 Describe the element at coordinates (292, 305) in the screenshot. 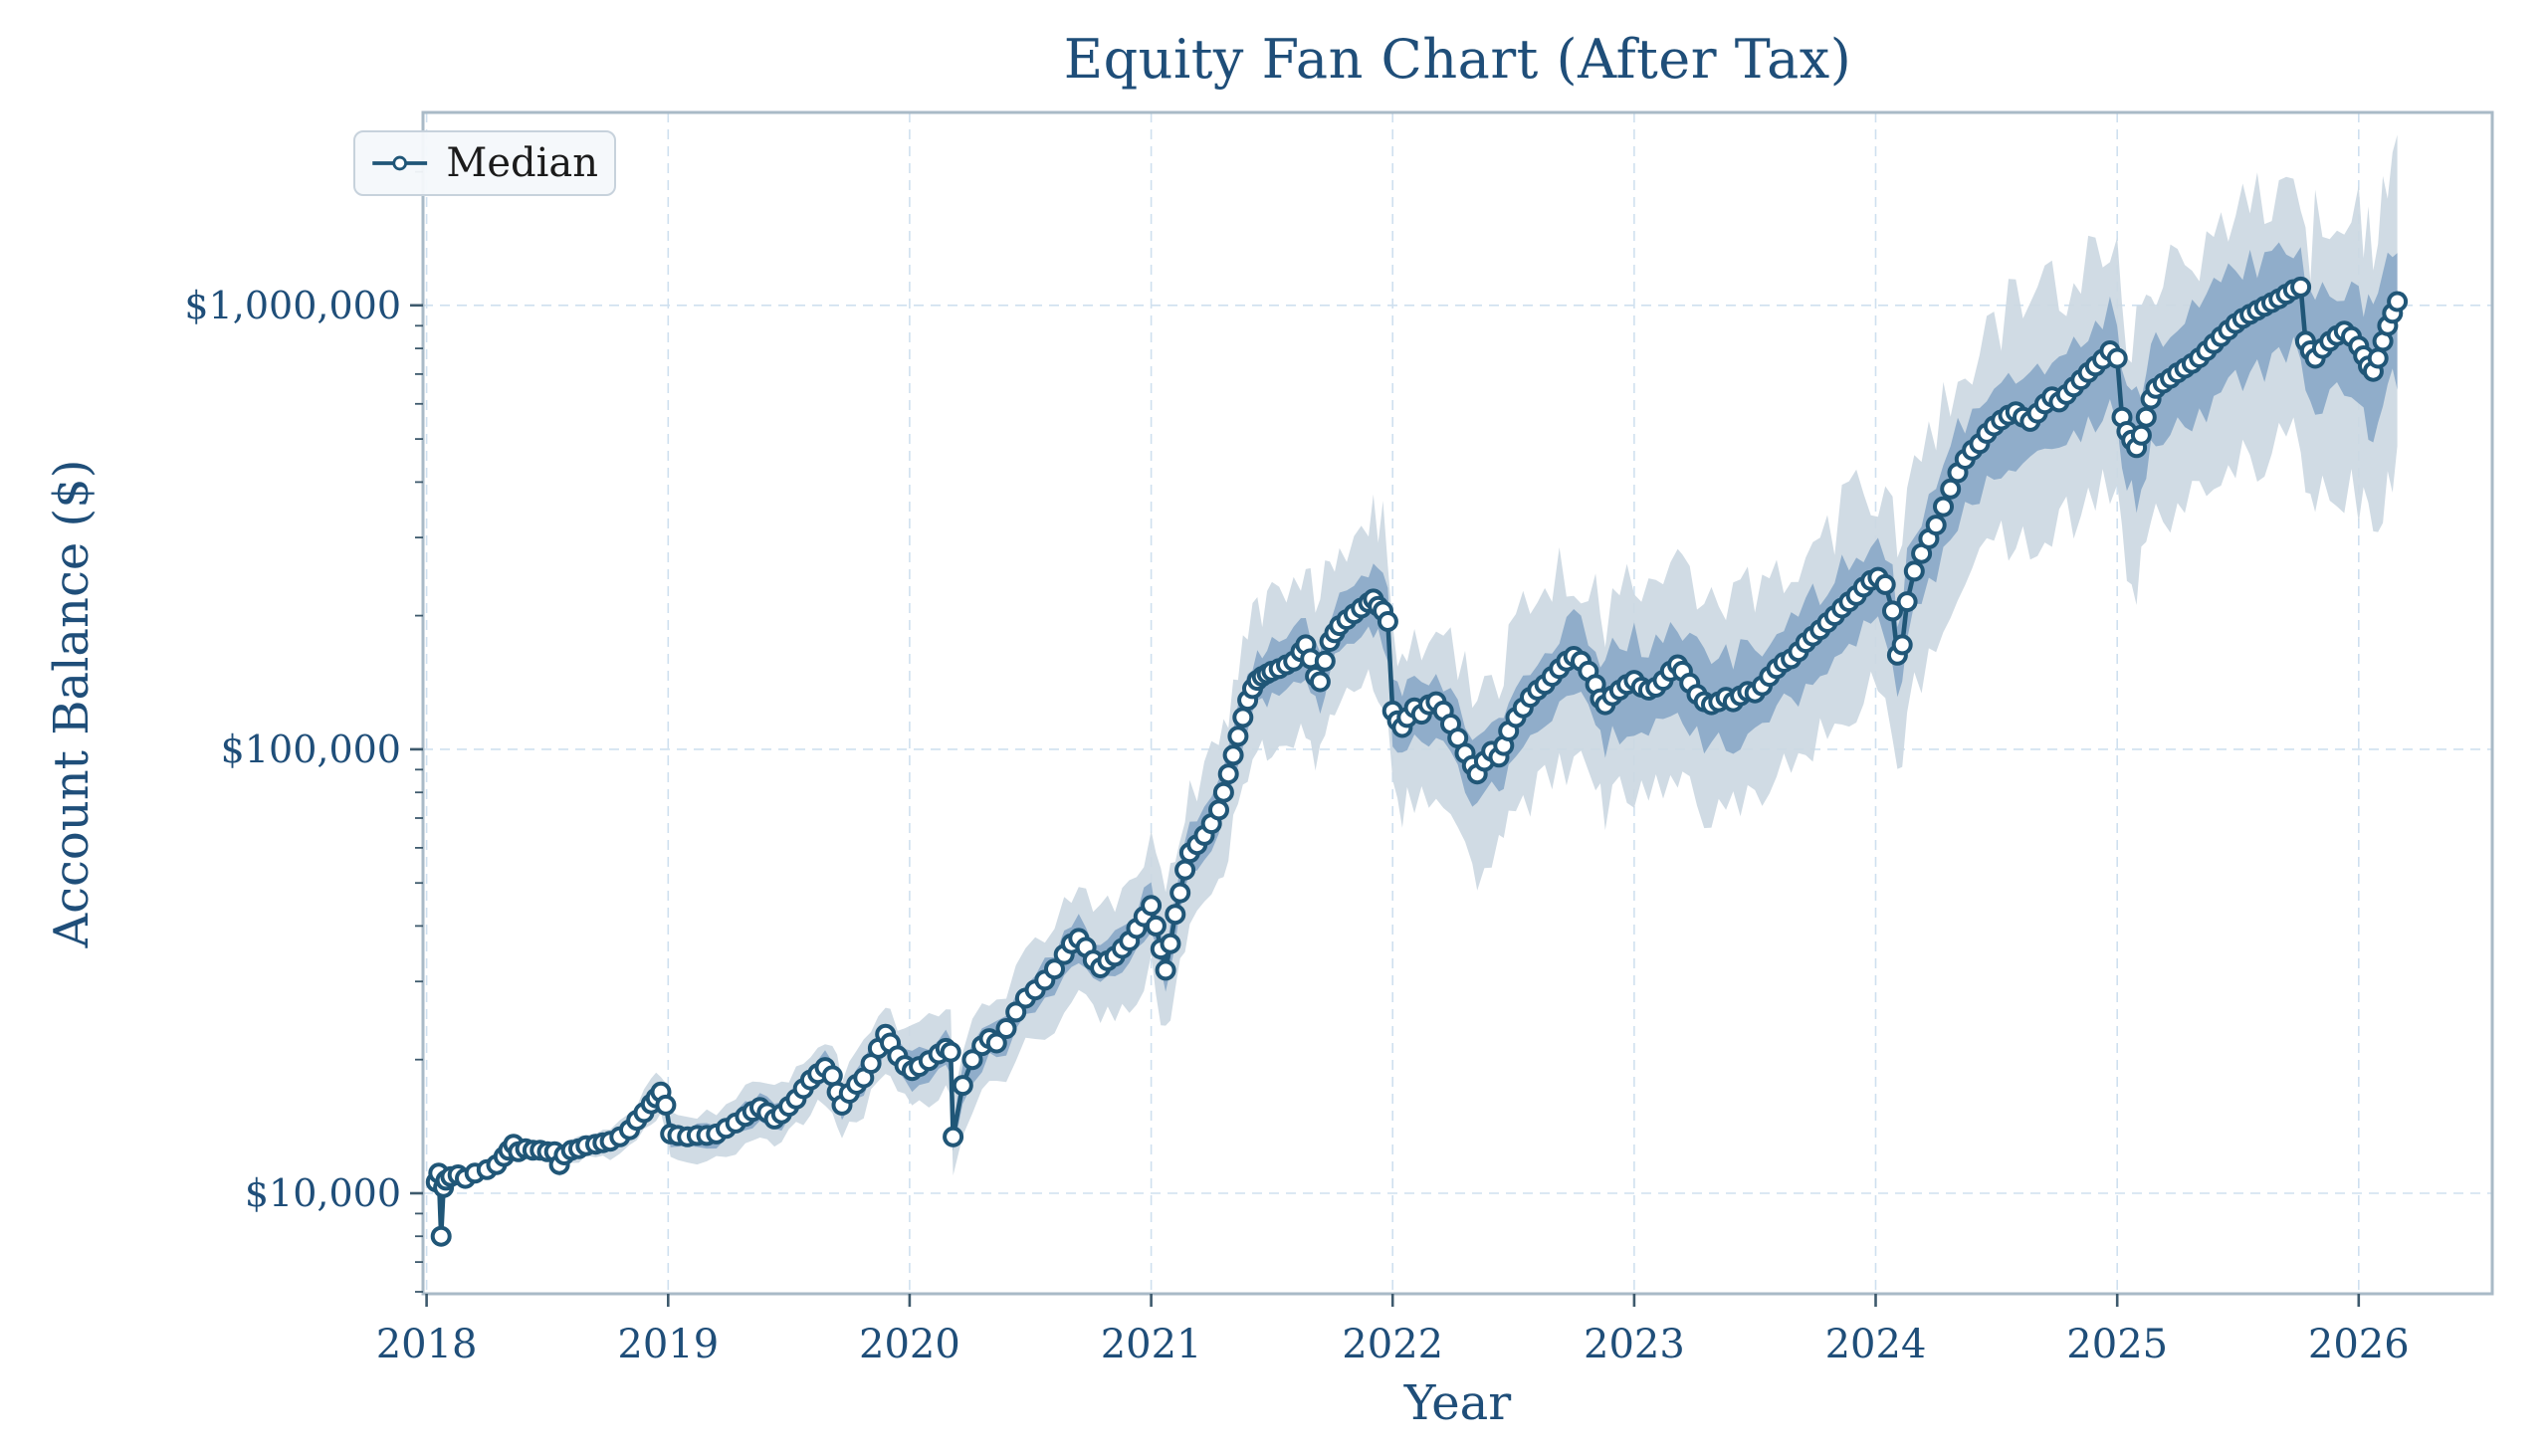

I see `y-tick-label: $1,000,000` at that location.